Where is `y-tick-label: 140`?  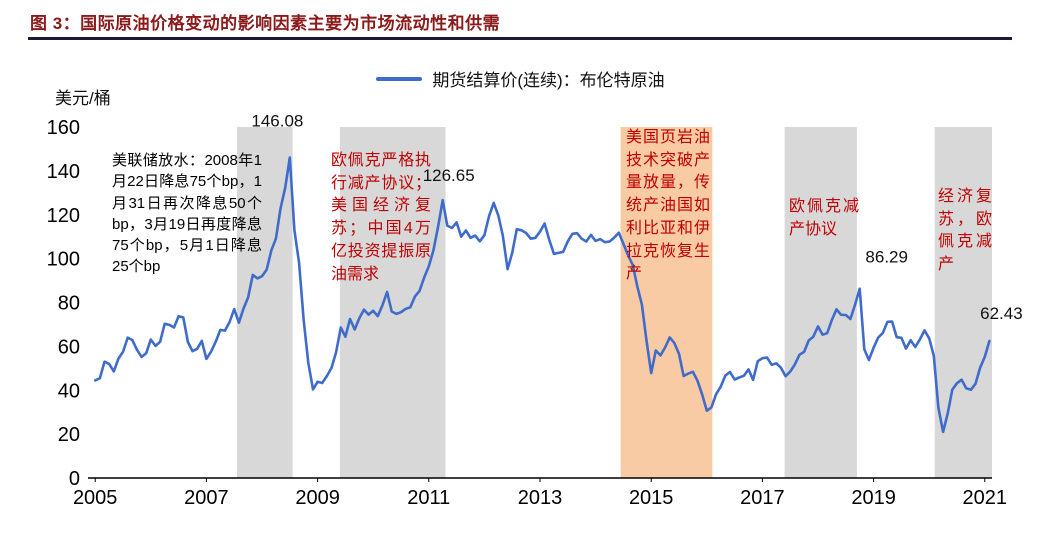 y-tick-label: 140 is located at coordinates (63, 172).